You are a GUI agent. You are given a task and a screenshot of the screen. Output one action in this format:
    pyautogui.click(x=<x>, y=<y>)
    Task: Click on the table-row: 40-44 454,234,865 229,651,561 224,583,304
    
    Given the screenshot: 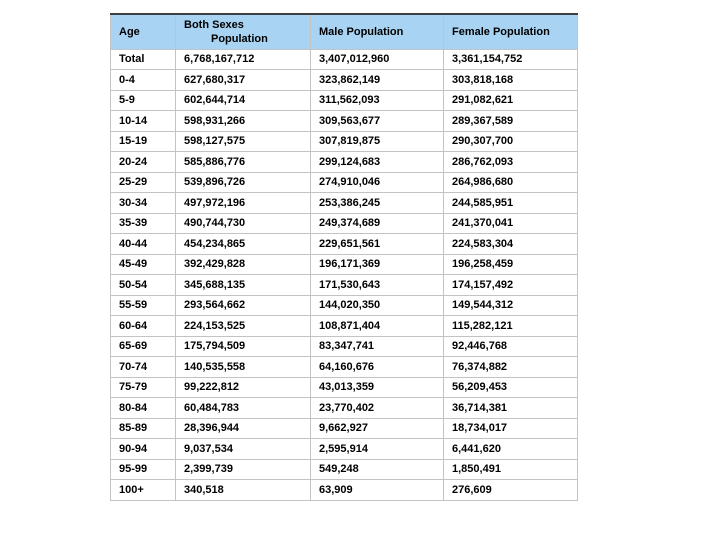 What is the action you would take?
    pyautogui.click(x=344, y=244)
    